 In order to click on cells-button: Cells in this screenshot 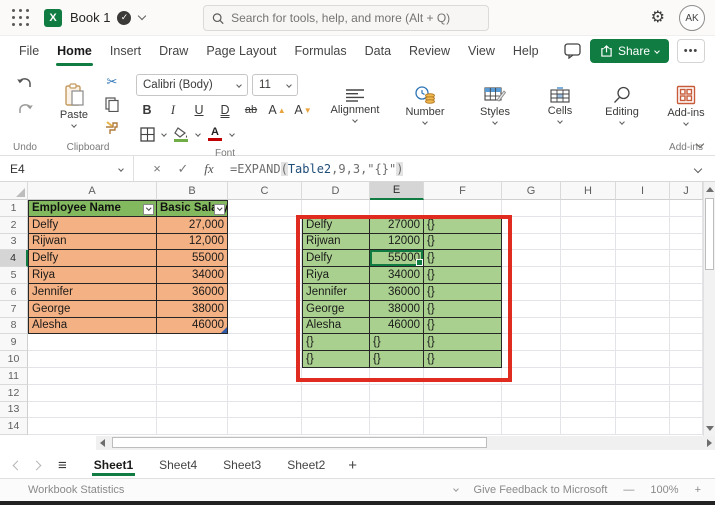, I will do `click(560, 105)`.